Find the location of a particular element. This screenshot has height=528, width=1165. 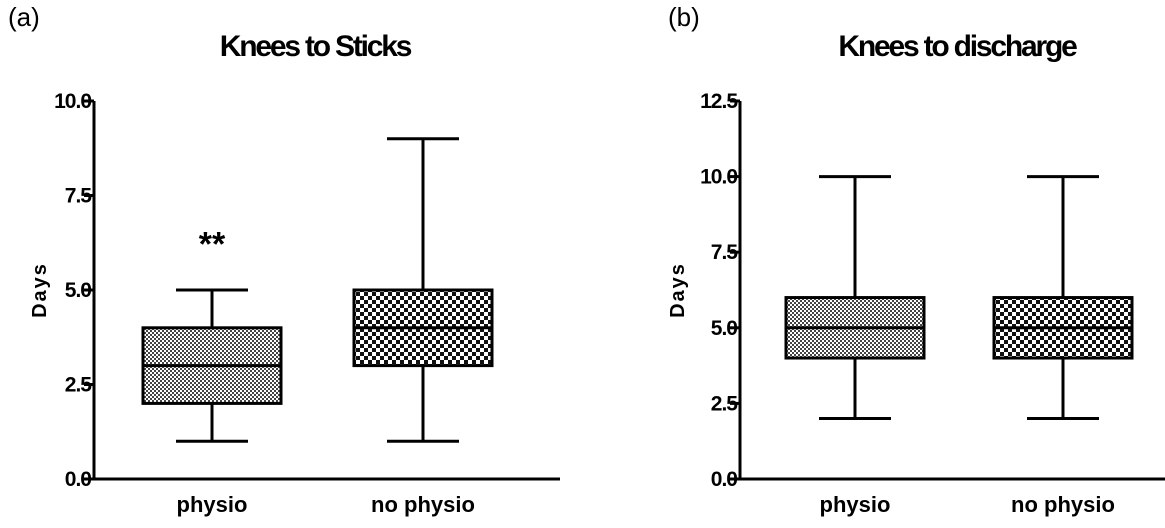

y-tick-label: 12.5 is located at coordinates (719, 101).